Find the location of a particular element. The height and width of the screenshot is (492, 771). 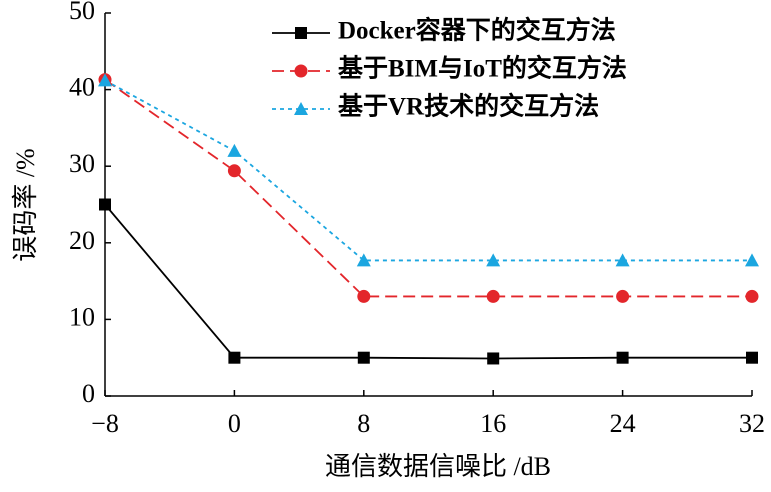

legend-label: 基于VR技术的交互方法 is located at coordinates (468, 106).